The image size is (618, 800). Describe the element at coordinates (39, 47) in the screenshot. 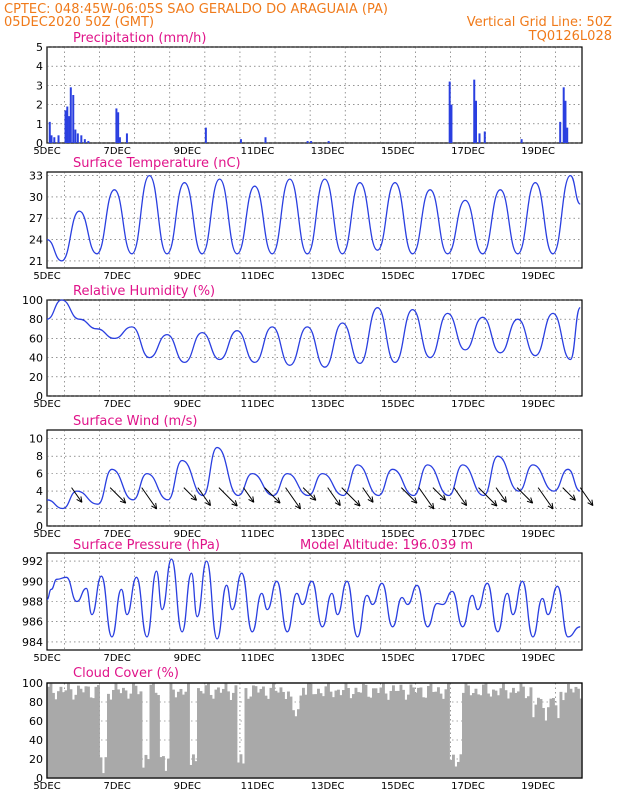

I see `y-tick-label: 5` at that location.